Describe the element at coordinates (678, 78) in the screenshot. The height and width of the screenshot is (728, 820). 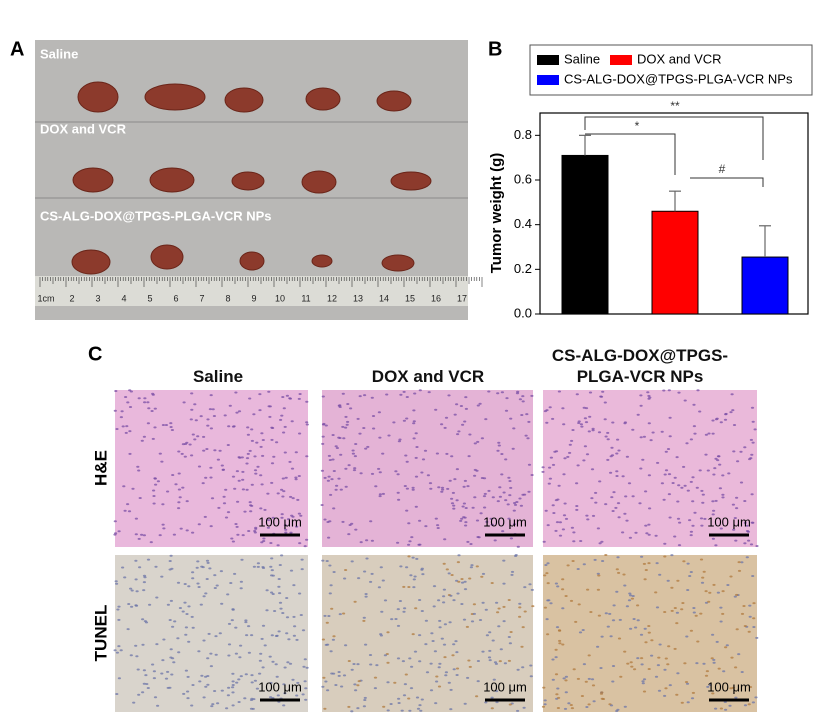
I see `legend-label: CS-ALG-DOX@TPGS-PLGA-VCR NPs` at that location.